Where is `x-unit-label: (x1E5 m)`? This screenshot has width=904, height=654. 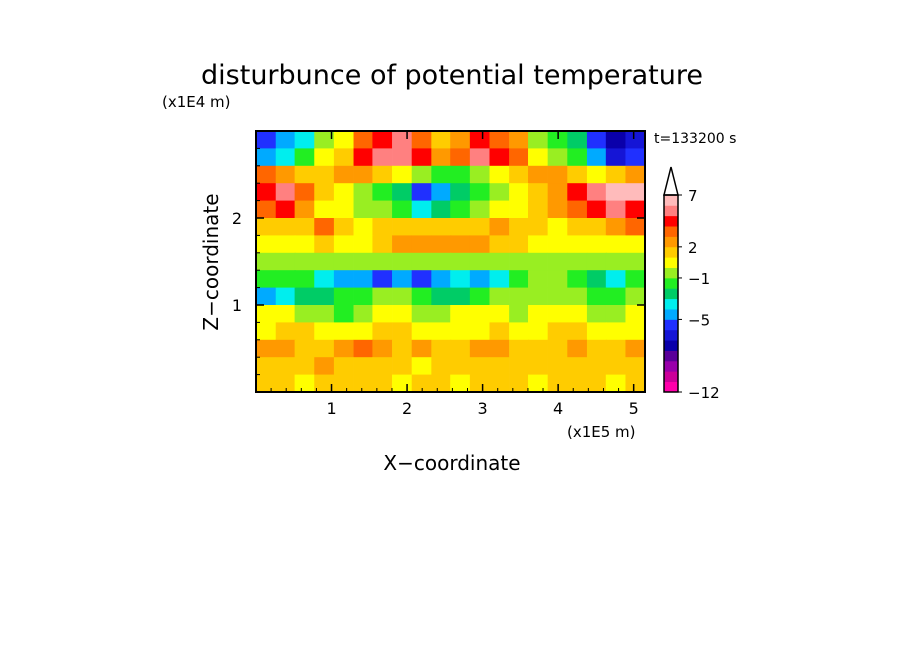
x-unit-label: (x1E5 m) is located at coordinates (601, 432).